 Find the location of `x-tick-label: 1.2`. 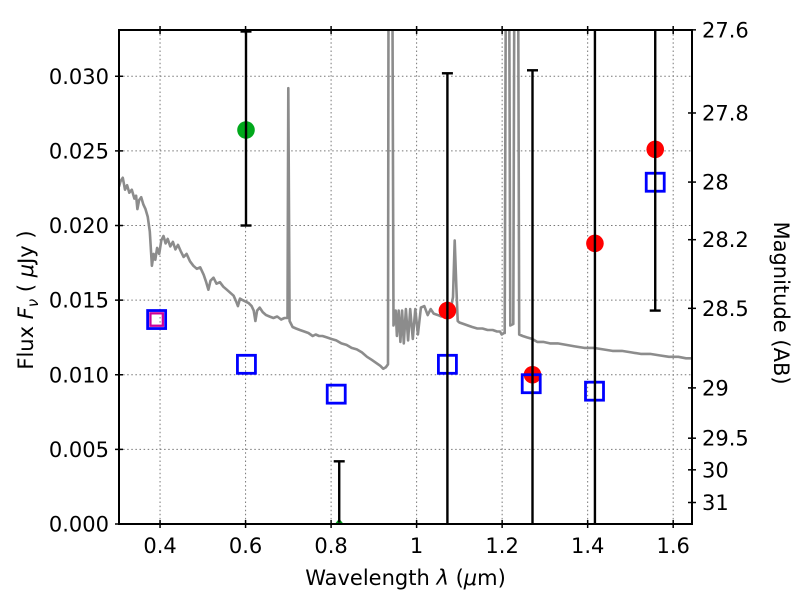

x-tick-label: 1.2 is located at coordinates (501, 546).